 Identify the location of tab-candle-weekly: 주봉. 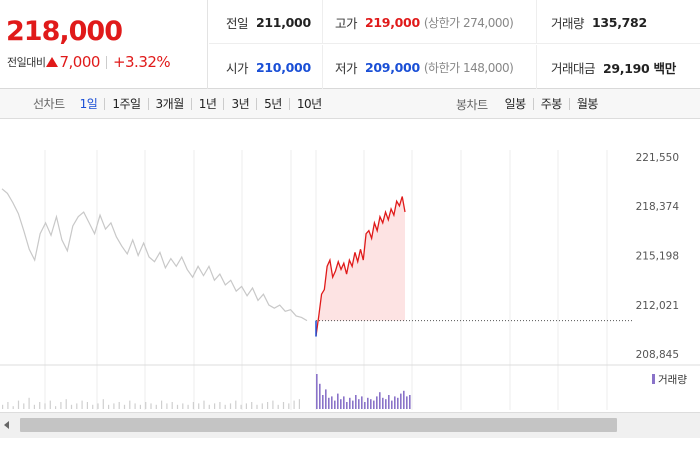
(552, 104).